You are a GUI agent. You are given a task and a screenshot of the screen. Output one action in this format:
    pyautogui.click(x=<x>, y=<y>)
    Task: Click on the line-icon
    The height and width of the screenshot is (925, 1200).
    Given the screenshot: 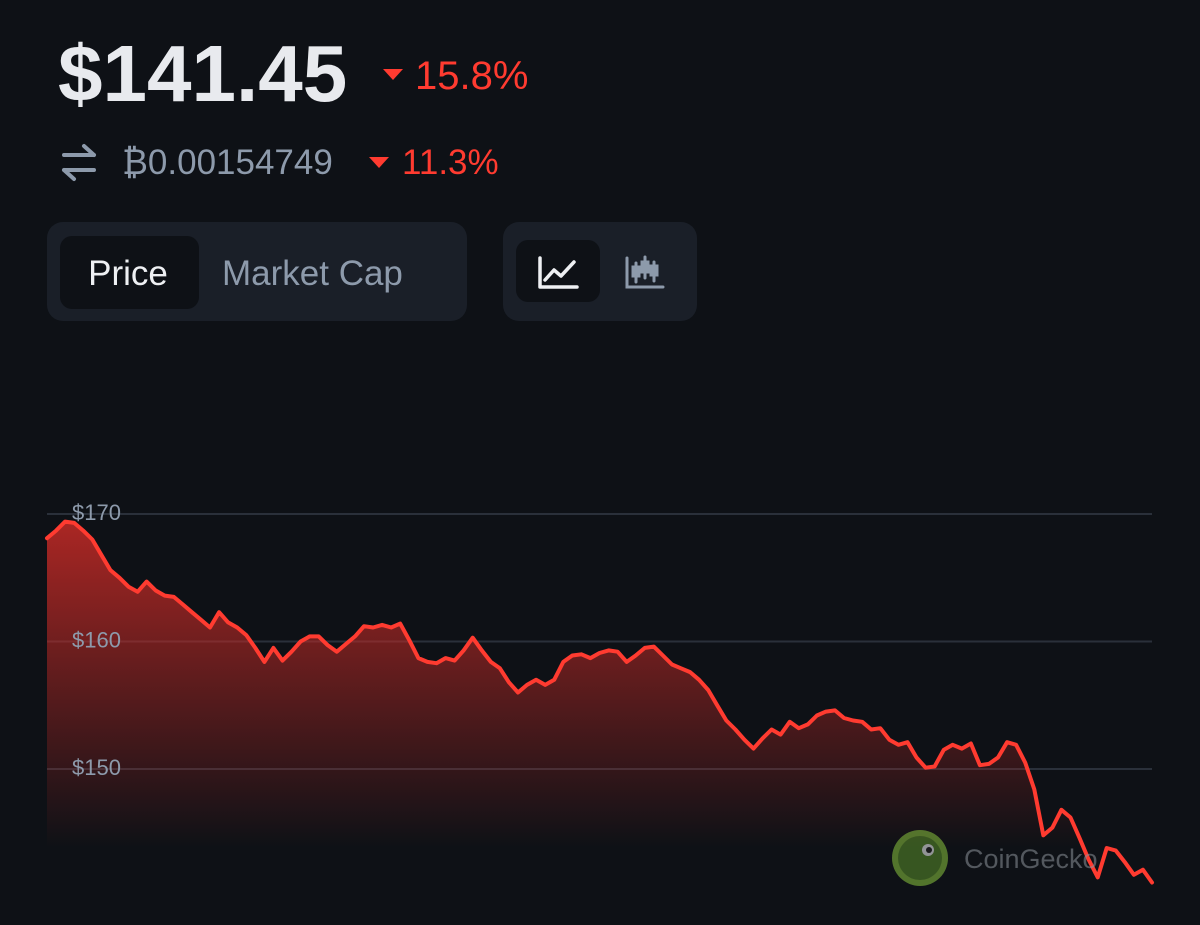 What is the action you would take?
    pyautogui.click(x=558, y=272)
    